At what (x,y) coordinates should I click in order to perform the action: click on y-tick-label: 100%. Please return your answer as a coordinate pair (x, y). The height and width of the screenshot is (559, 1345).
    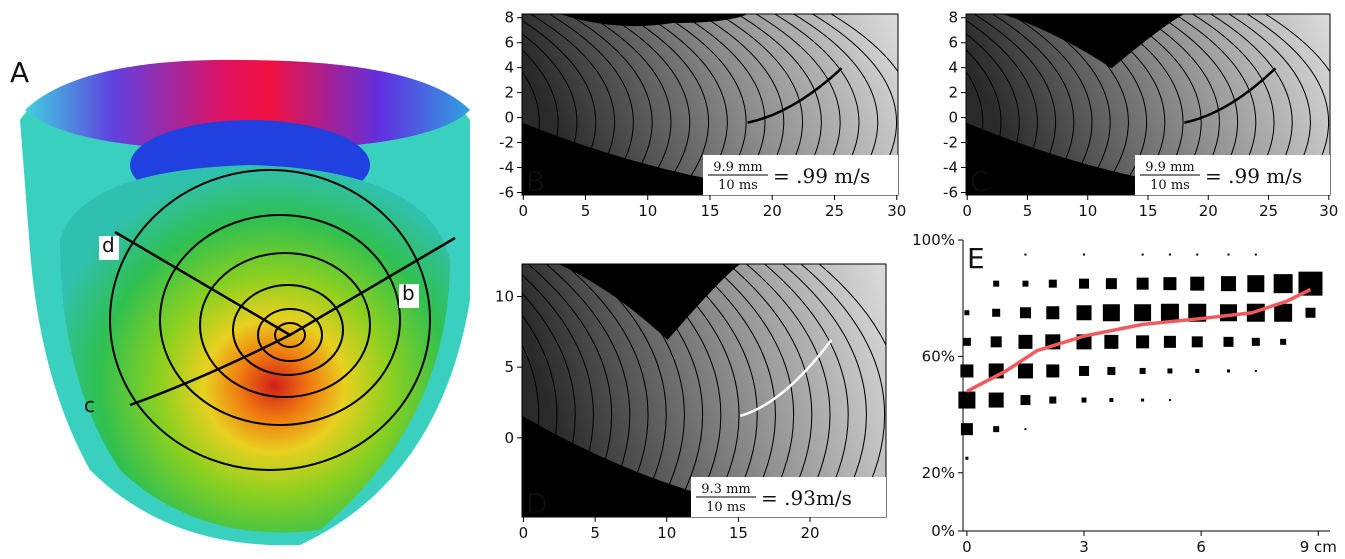
    Looking at the image, I should click on (933, 240).